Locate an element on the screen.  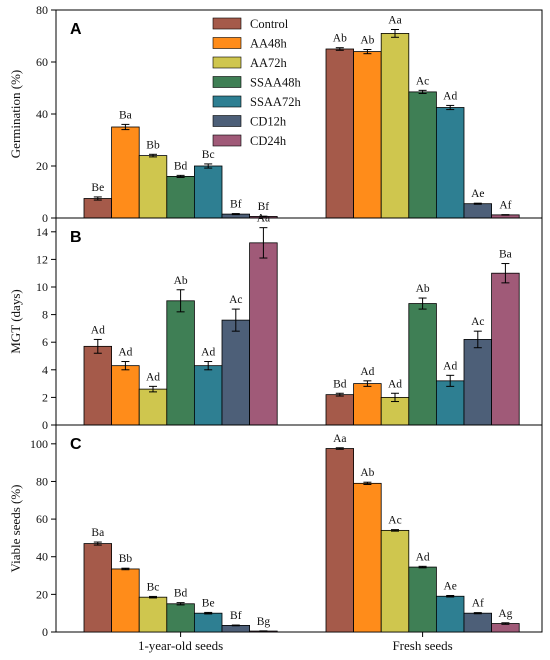
y-tick-label: 14 is located at coordinates (42, 232).